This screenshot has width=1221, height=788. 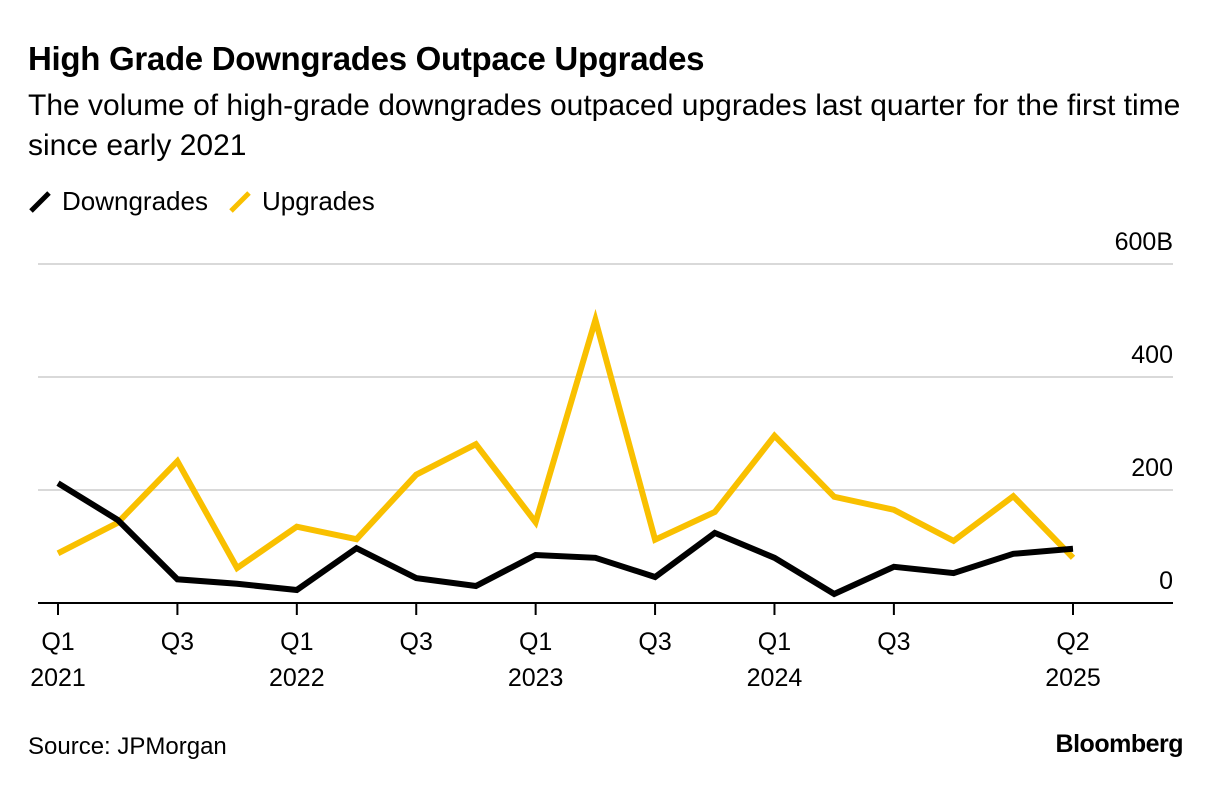 I want to click on legend-item-upgrades: Upgrades, so click(x=301, y=201).